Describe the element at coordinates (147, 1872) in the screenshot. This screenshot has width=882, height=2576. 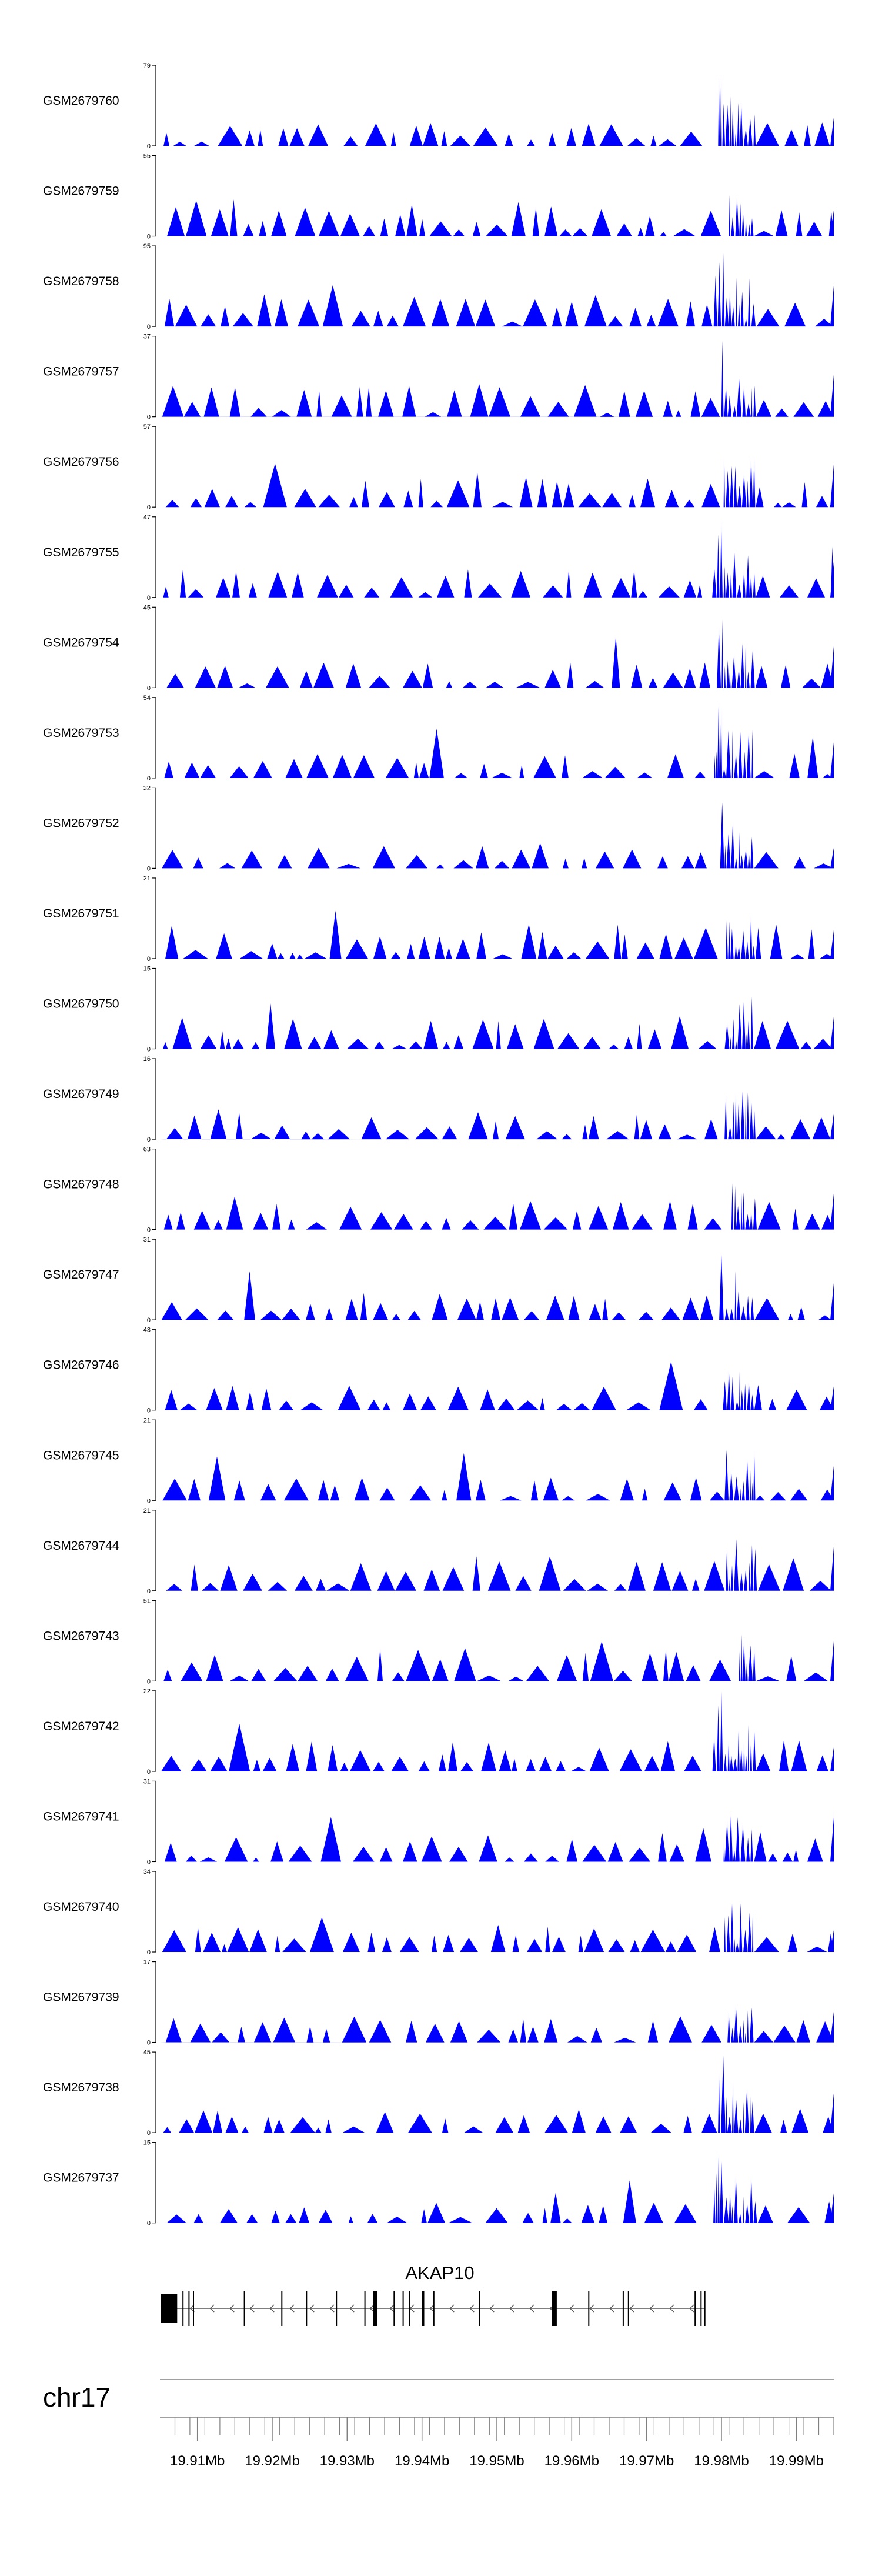
I see `track-ymax-label: 34` at that location.